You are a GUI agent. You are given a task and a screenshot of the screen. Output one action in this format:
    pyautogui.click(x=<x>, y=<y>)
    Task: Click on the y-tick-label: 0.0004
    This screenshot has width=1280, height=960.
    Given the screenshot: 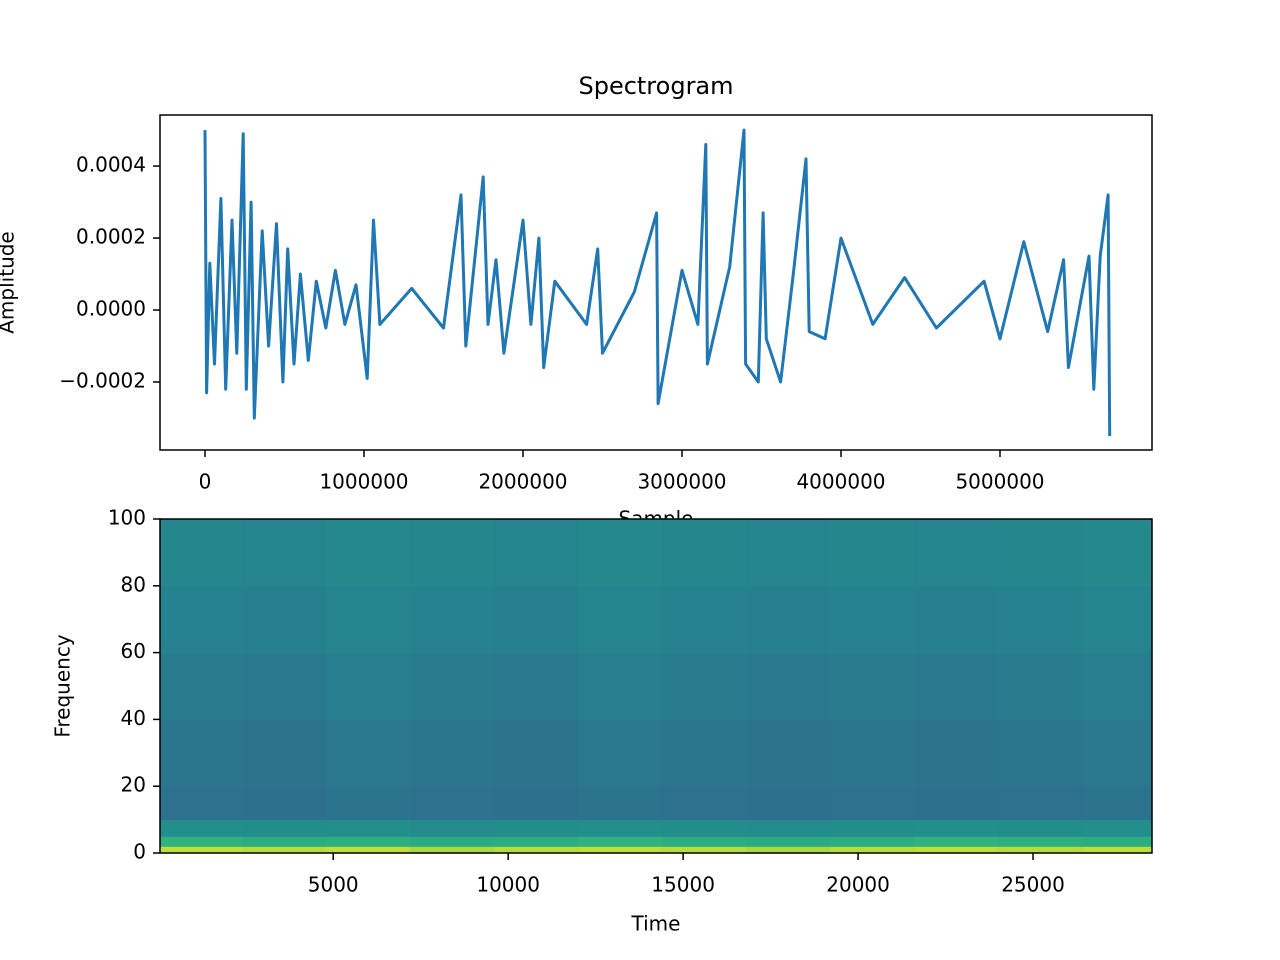 What is the action you would take?
    pyautogui.click(x=111, y=165)
    